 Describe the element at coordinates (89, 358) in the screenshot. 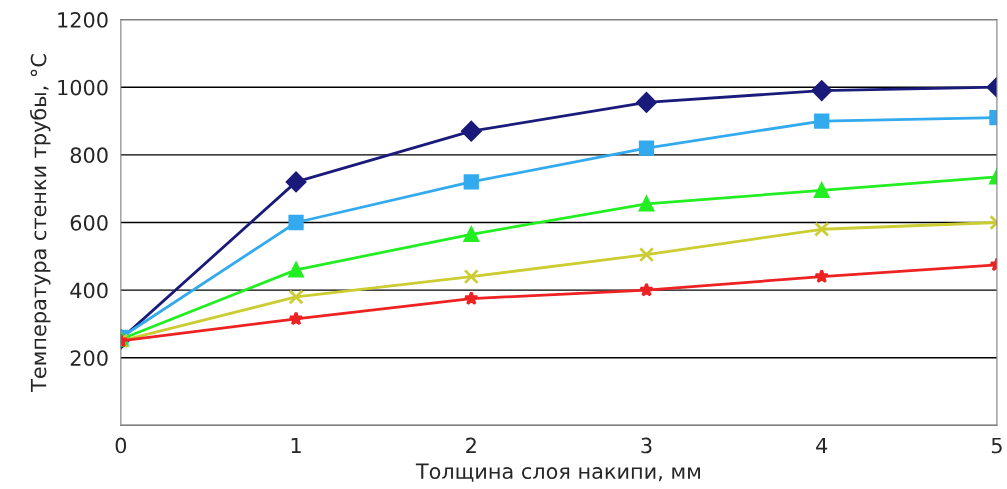

I see `y-tick-label: 200` at that location.